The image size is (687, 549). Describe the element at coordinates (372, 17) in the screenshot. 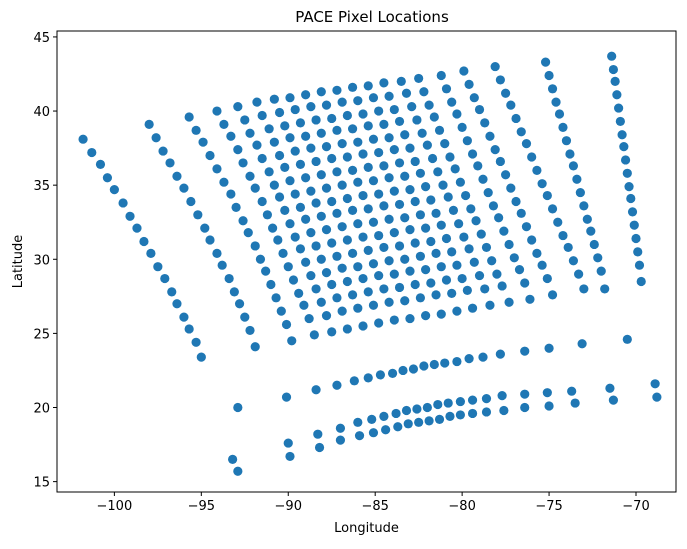

I see `chart-title: PACE Pixel Locations` at that location.